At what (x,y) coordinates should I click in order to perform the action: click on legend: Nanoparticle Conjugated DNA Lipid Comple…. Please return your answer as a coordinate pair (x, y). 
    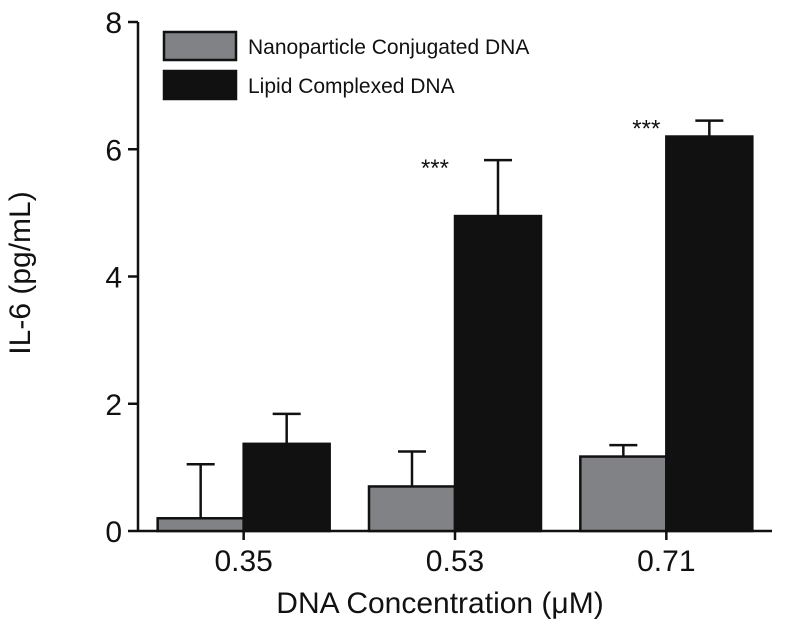
    Looking at the image, I should click on (345, 65).